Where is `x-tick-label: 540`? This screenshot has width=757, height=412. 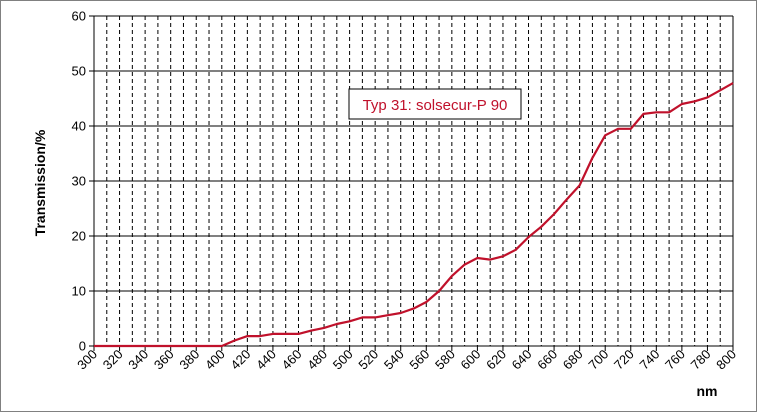
x-tick-label: 540 is located at coordinates (394, 360).